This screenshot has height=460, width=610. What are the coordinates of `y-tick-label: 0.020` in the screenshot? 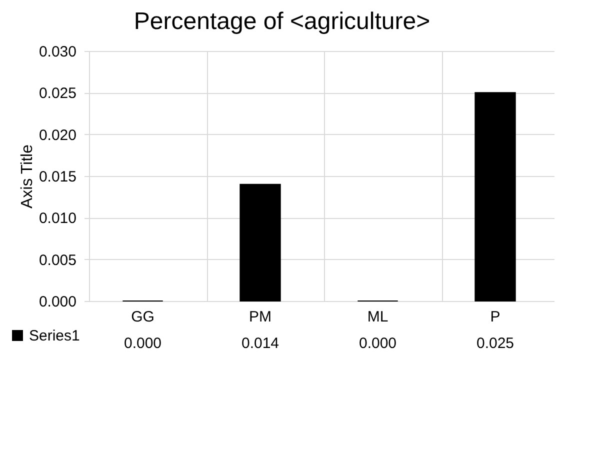 It's located at (57, 135).